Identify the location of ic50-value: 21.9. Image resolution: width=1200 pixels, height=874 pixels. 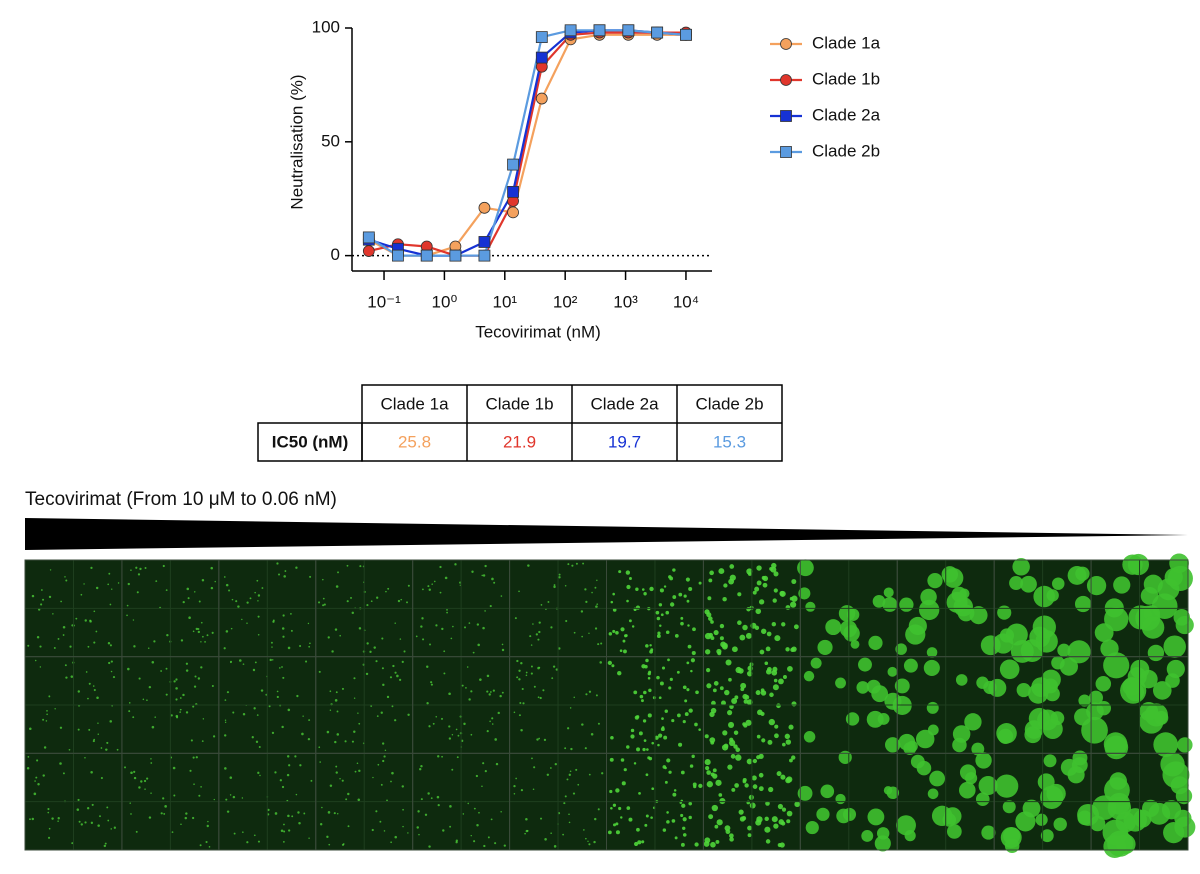
(519, 441).